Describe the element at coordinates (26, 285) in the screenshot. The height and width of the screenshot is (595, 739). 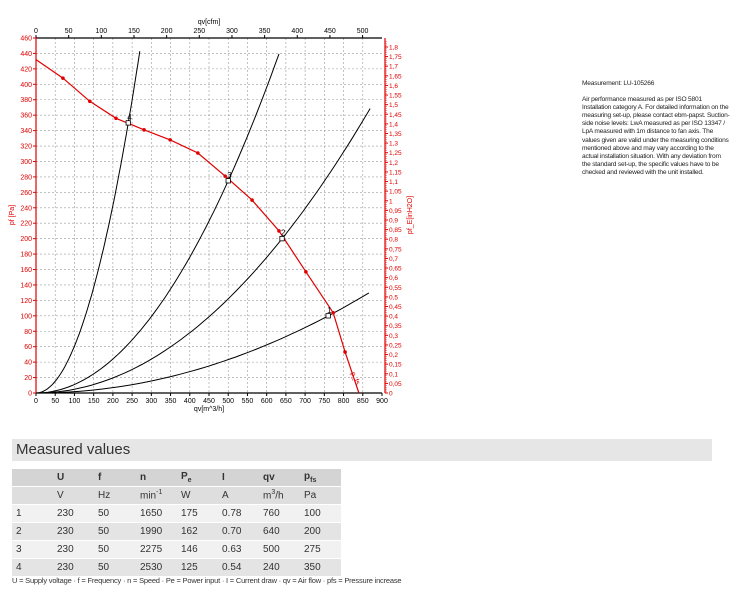
I see `y-tick-label: 140` at that location.